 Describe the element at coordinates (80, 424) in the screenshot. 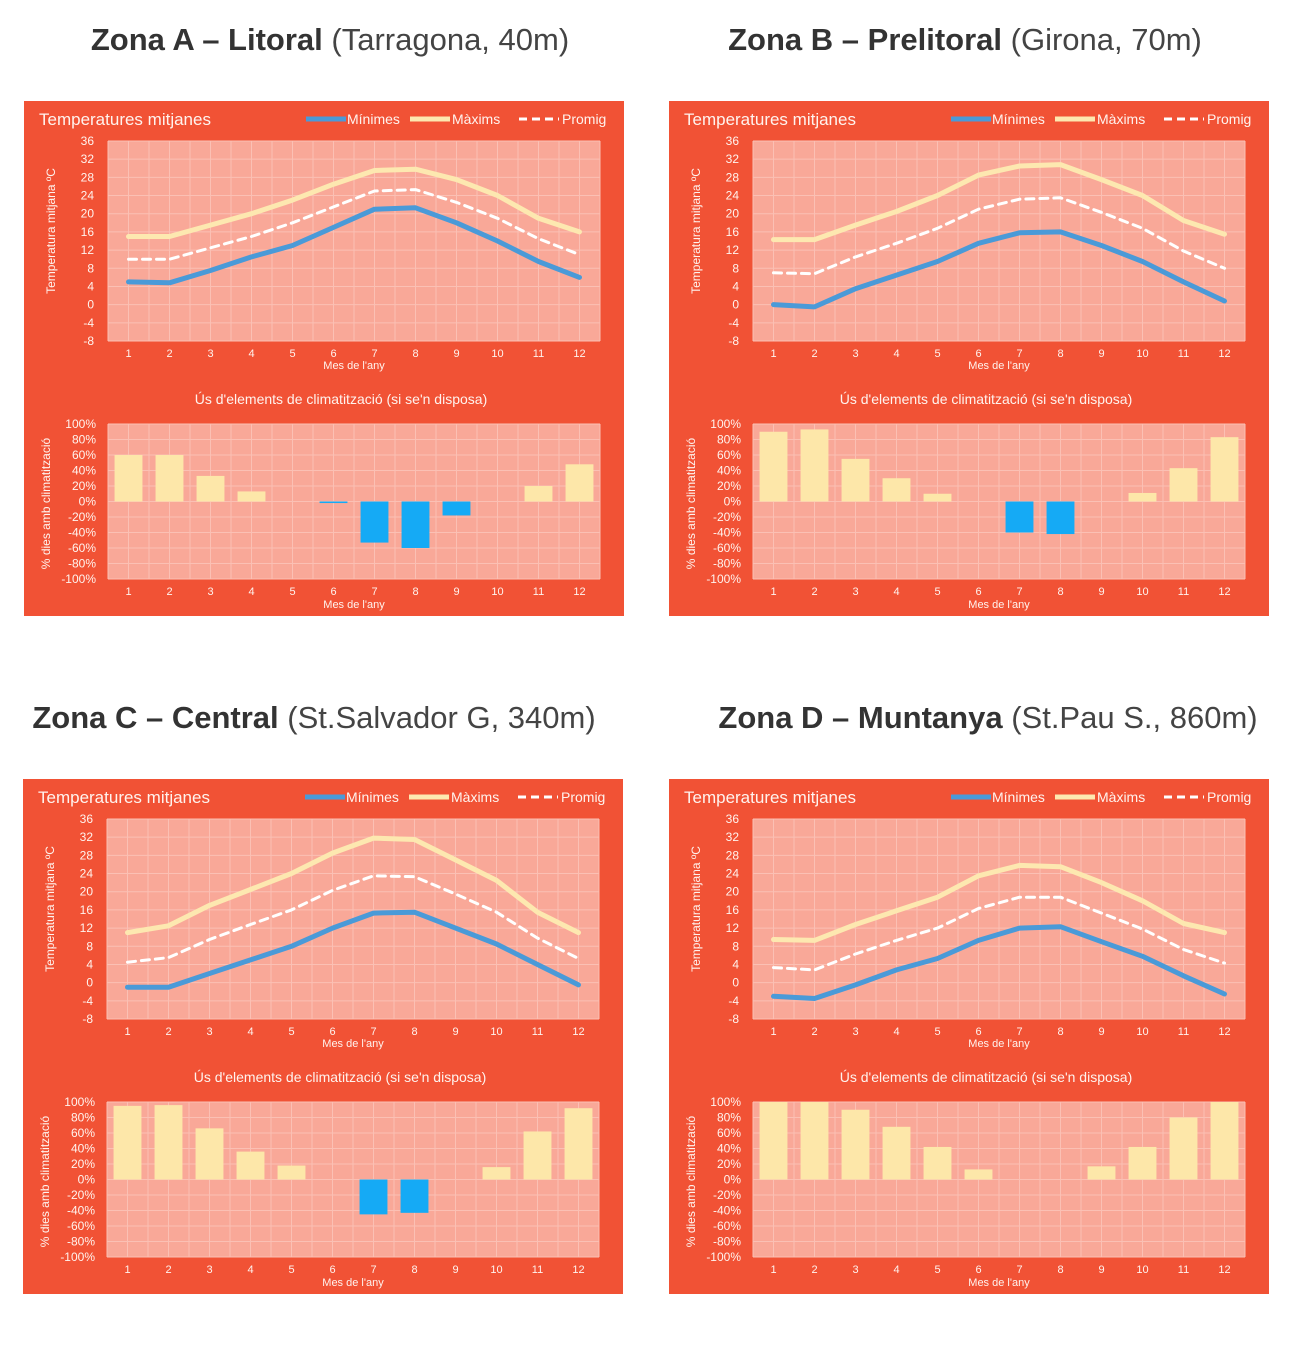

I see `zone-a-bar-ytick: 100%` at that location.